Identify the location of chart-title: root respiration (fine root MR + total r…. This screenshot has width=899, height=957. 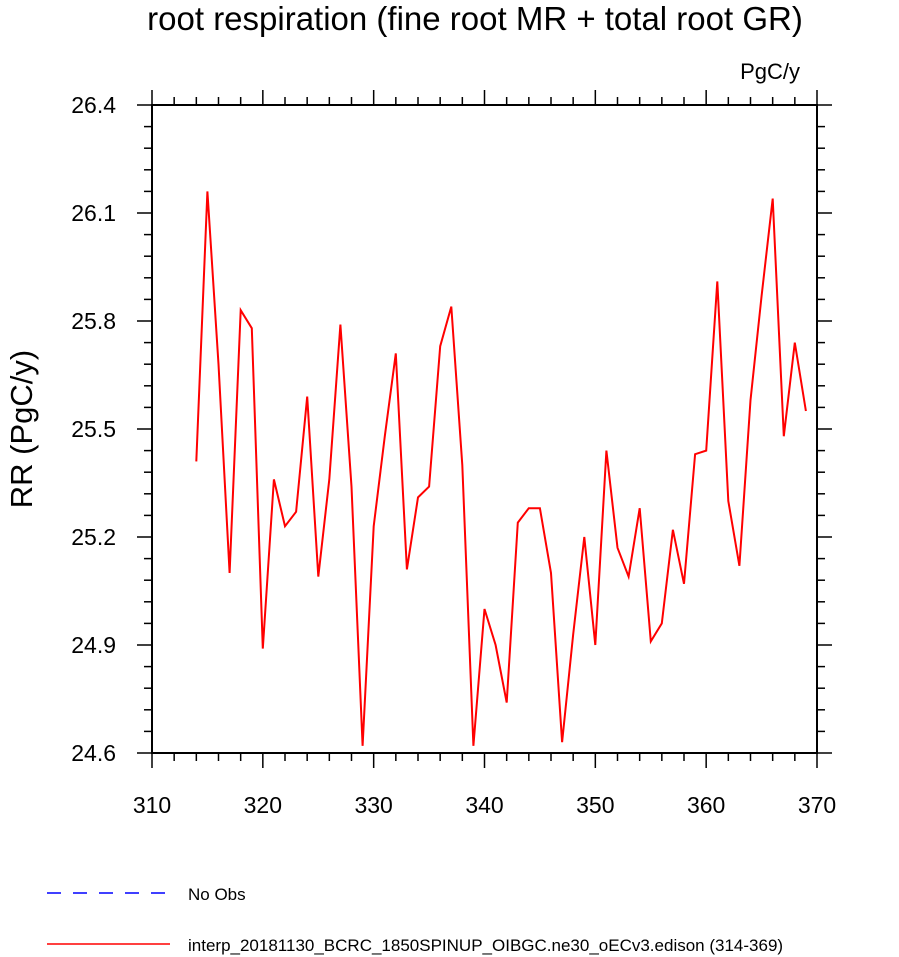
(475, 18).